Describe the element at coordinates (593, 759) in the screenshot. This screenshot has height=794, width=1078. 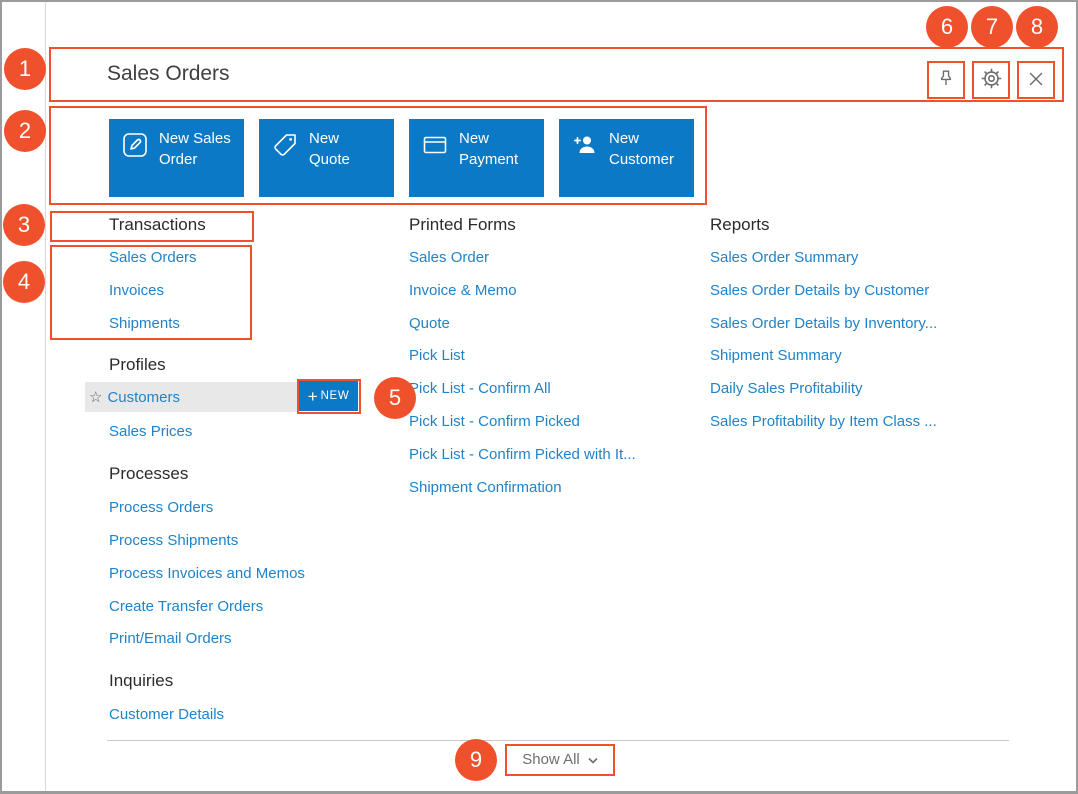
I see `chevron-down-icon` at that location.